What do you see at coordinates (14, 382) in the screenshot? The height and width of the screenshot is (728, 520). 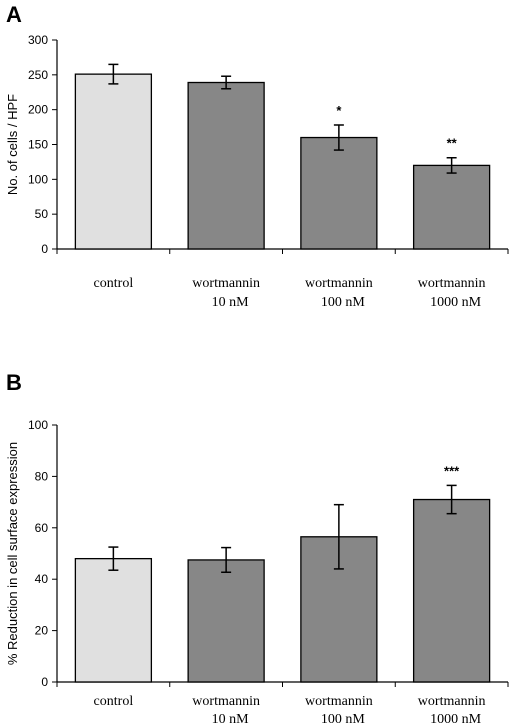 I see `panel-letter-b: B` at bounding box center [14, 382].